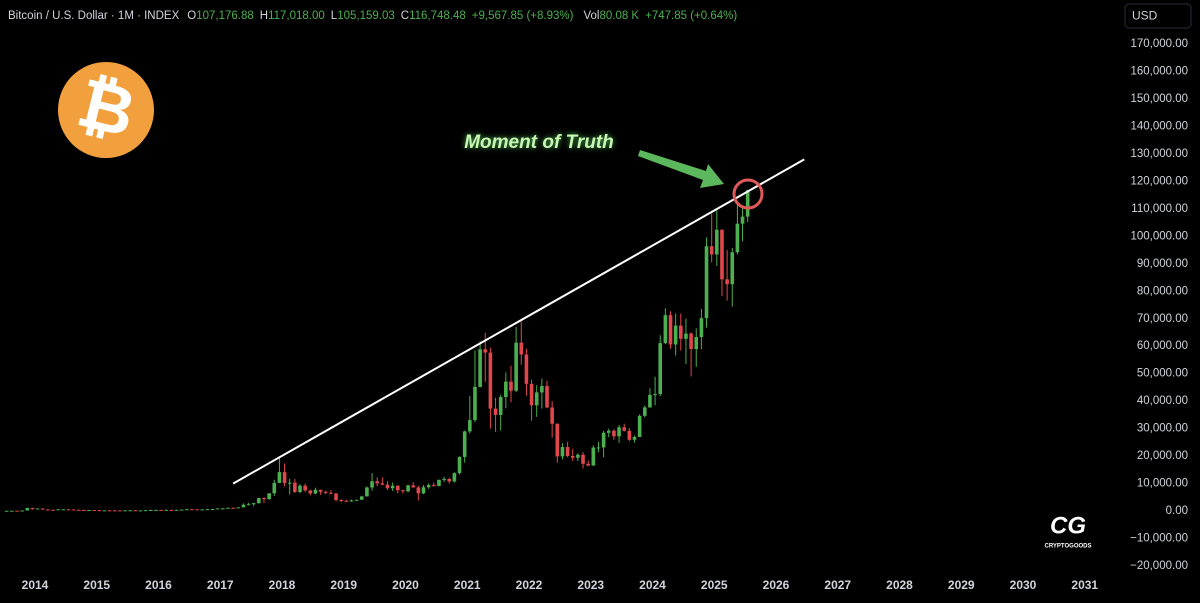 Image resolution: width=1200 pixels, height=603 pixels. What do you see at coordinates (529, 585) in the screenshot?
I see `x-tick-label: 2022` at bounding box center [529, 585].